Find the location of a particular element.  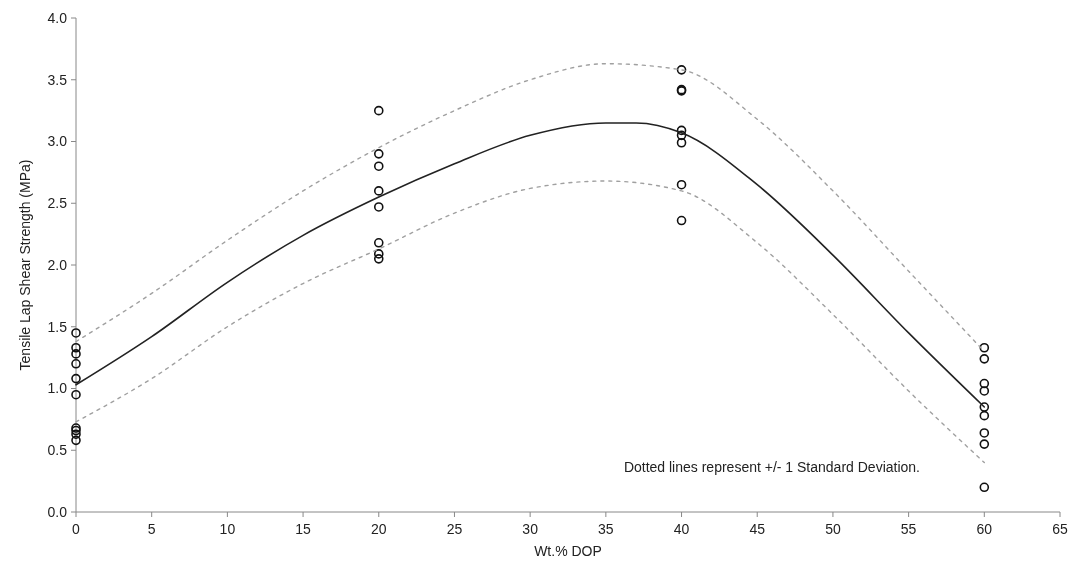

y-tick-label: 0.5 is located at coordinates (57, 450).